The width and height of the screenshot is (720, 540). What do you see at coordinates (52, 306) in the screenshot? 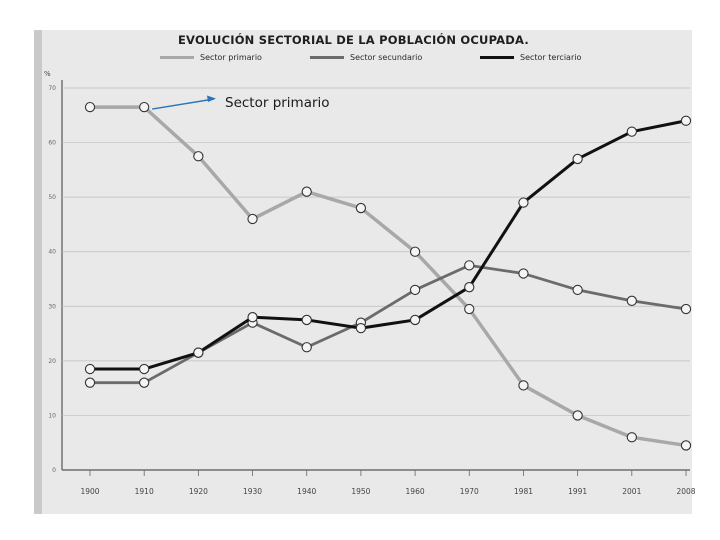
I see `y-tick-label: 30` at bounding box center [52, 306].